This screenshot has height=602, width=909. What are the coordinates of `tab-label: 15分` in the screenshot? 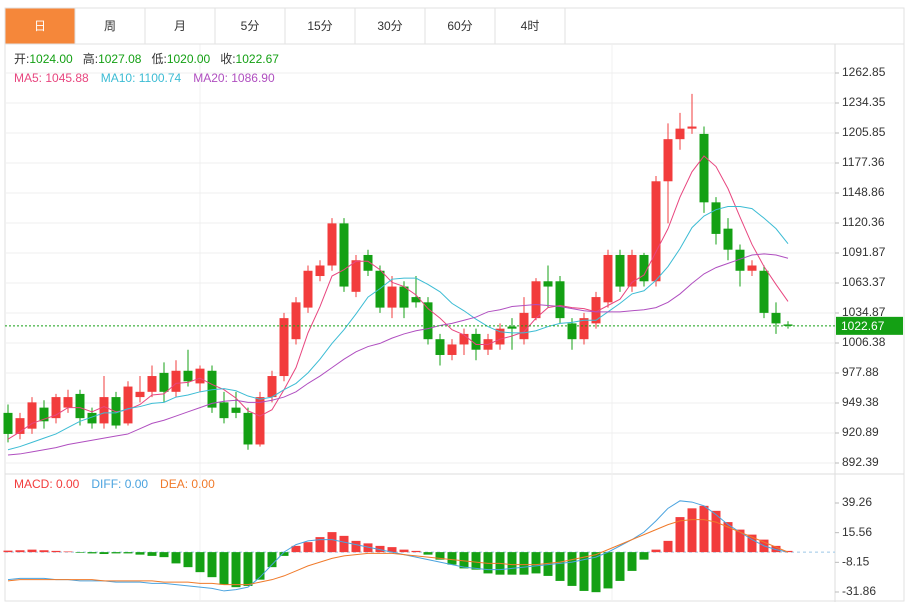 It's located at (319, 26).